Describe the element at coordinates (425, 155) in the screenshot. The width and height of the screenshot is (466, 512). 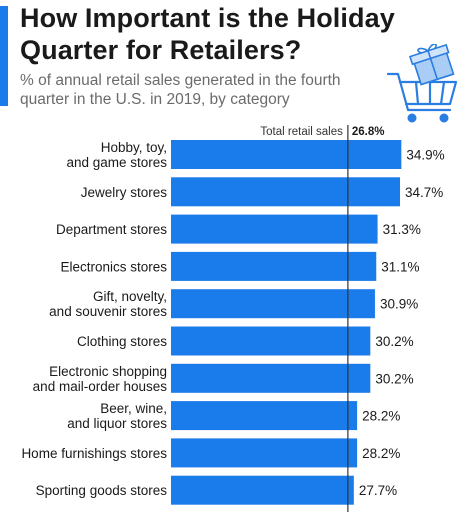
I see `bar-value-label: 34.9%` at that location.